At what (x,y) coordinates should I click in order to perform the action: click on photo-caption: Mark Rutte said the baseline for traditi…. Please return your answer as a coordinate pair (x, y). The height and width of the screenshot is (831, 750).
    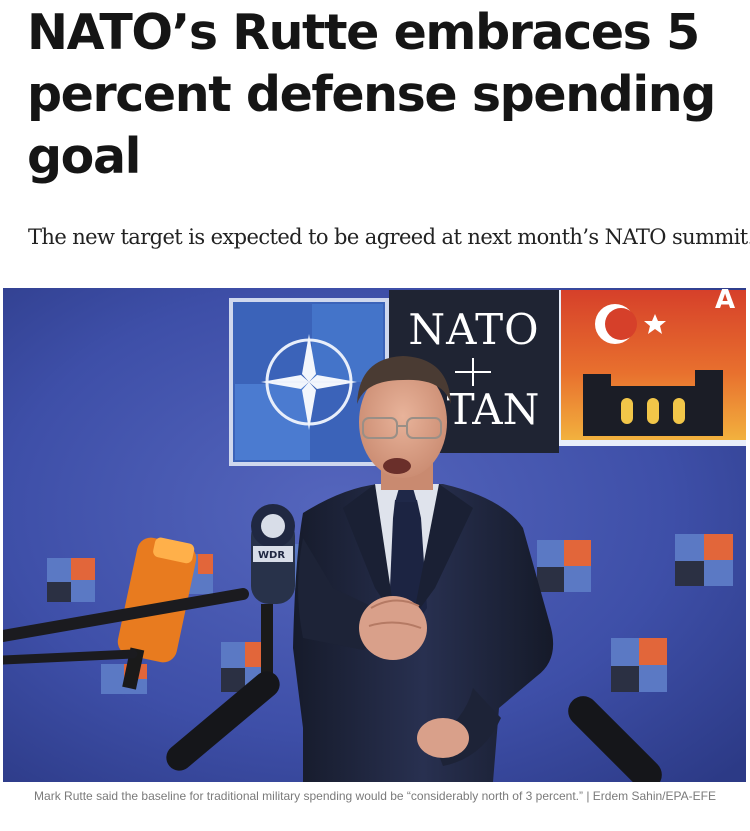
    Looking at the image, I should click on (375, 796).